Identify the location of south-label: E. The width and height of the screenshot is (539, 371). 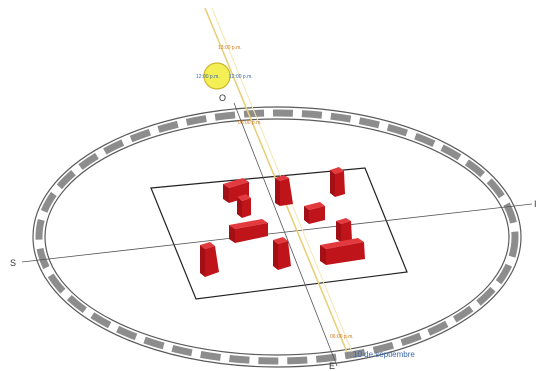
(332, 366).